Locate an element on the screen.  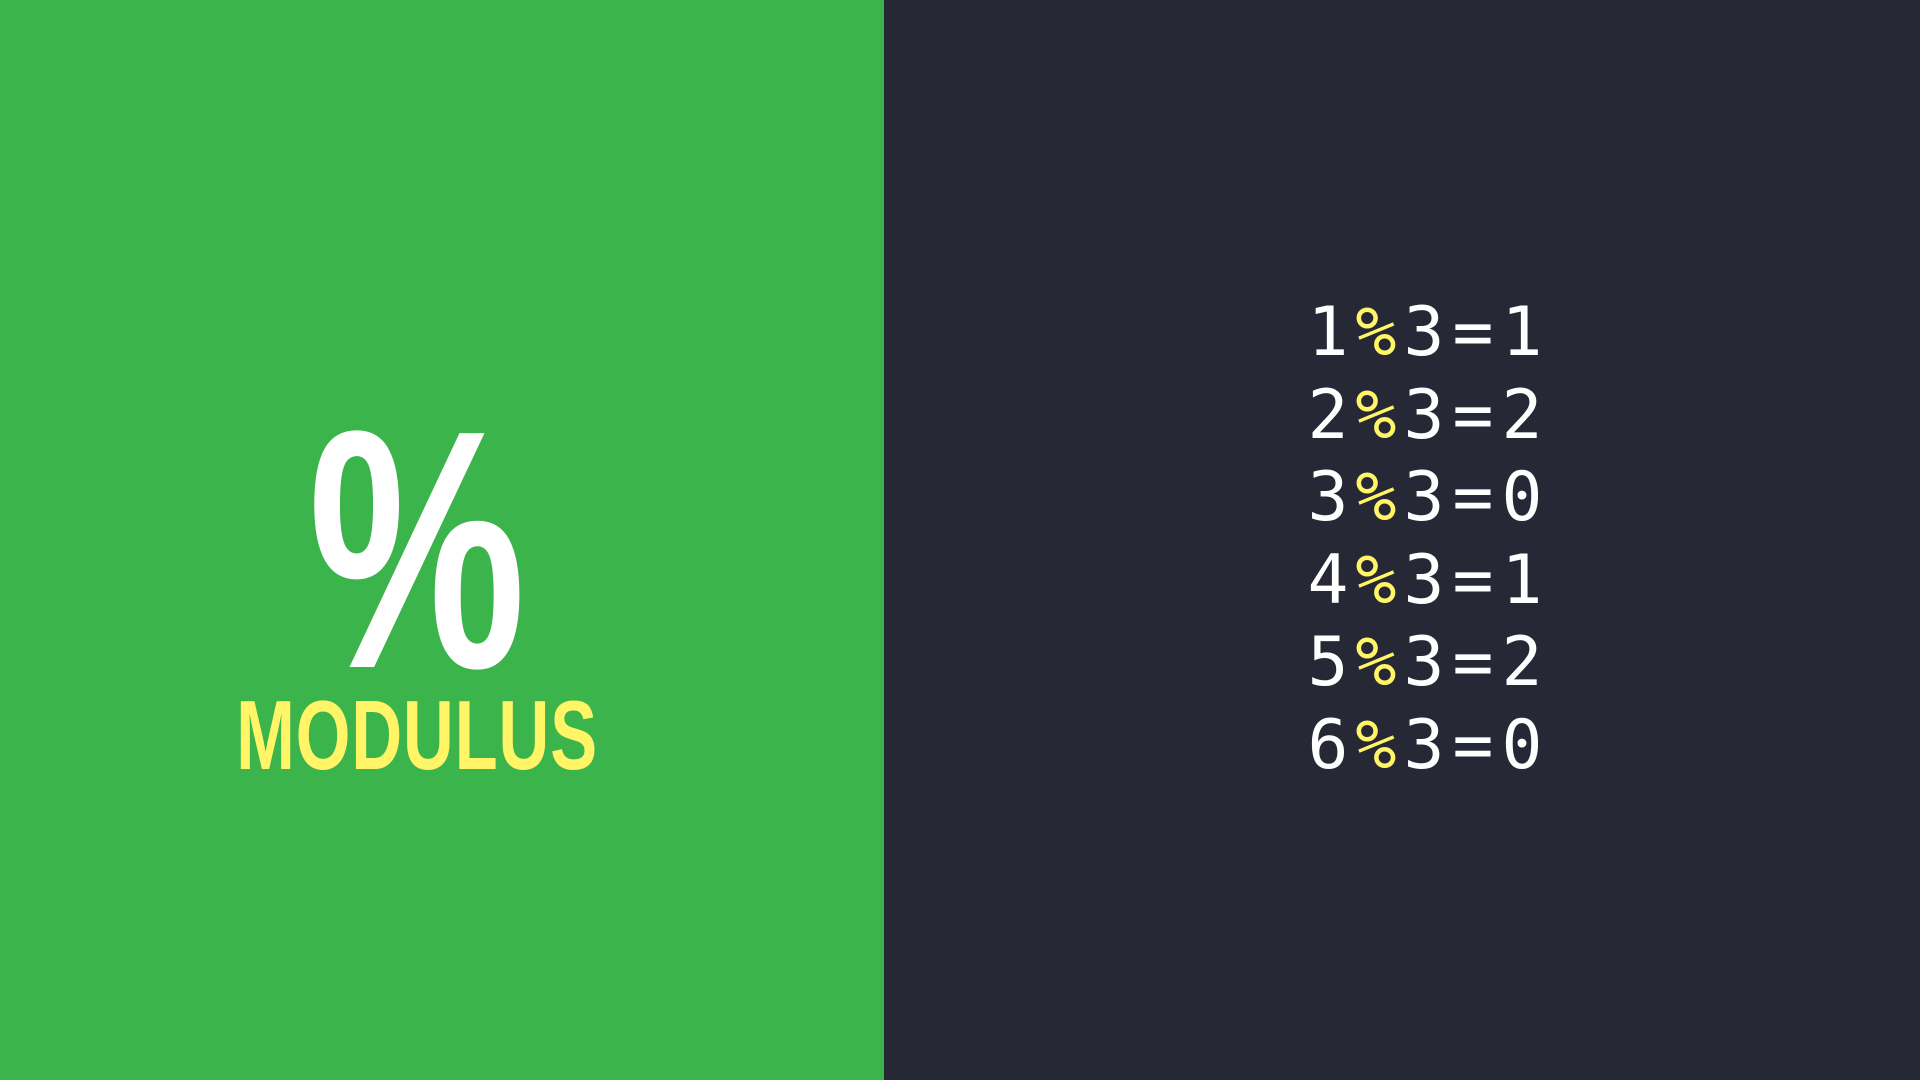
equation-row: 1% 3 = 1 is located at coordinates (1425, 333).